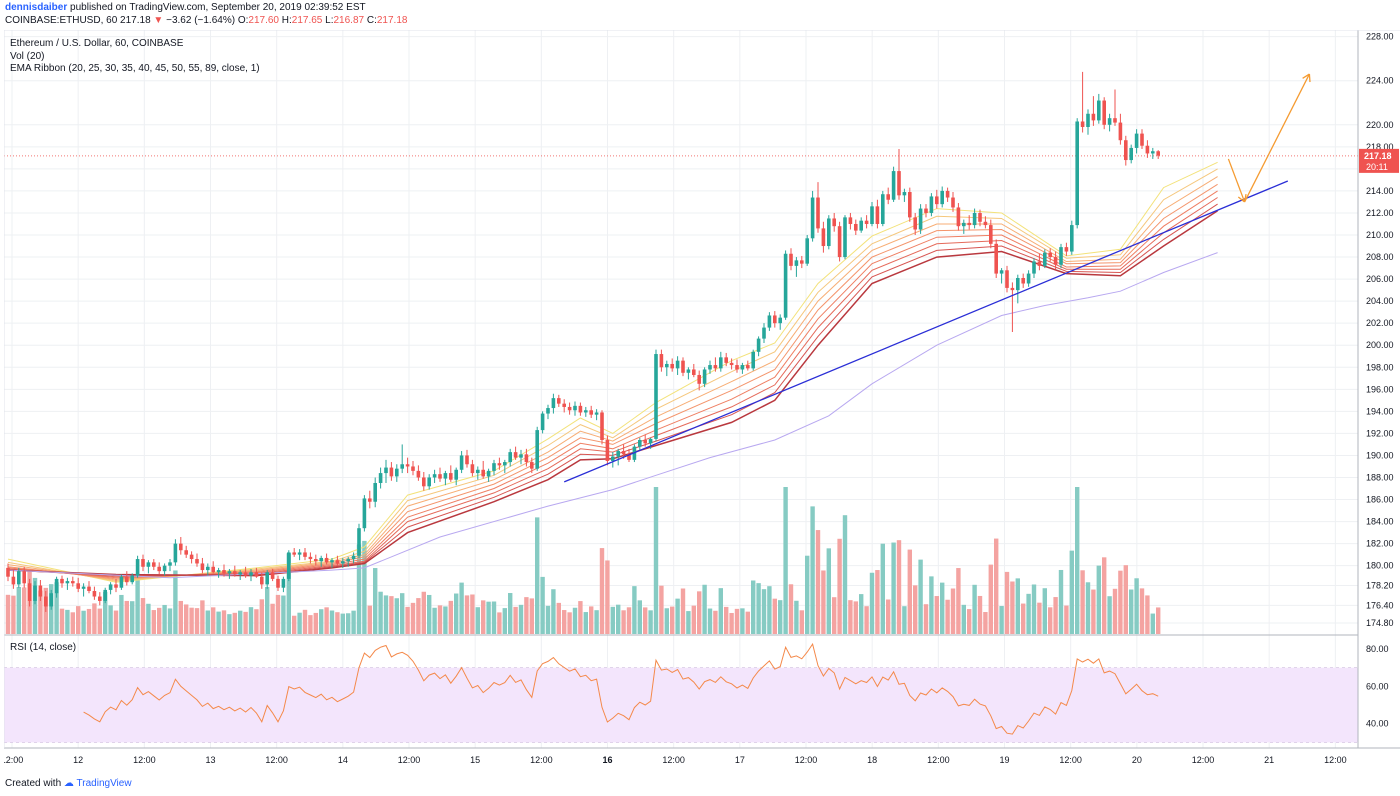  Describe the element at coordinates (104, 783) in the screenshot. I see `tradingview-link: TradingView` at that location.